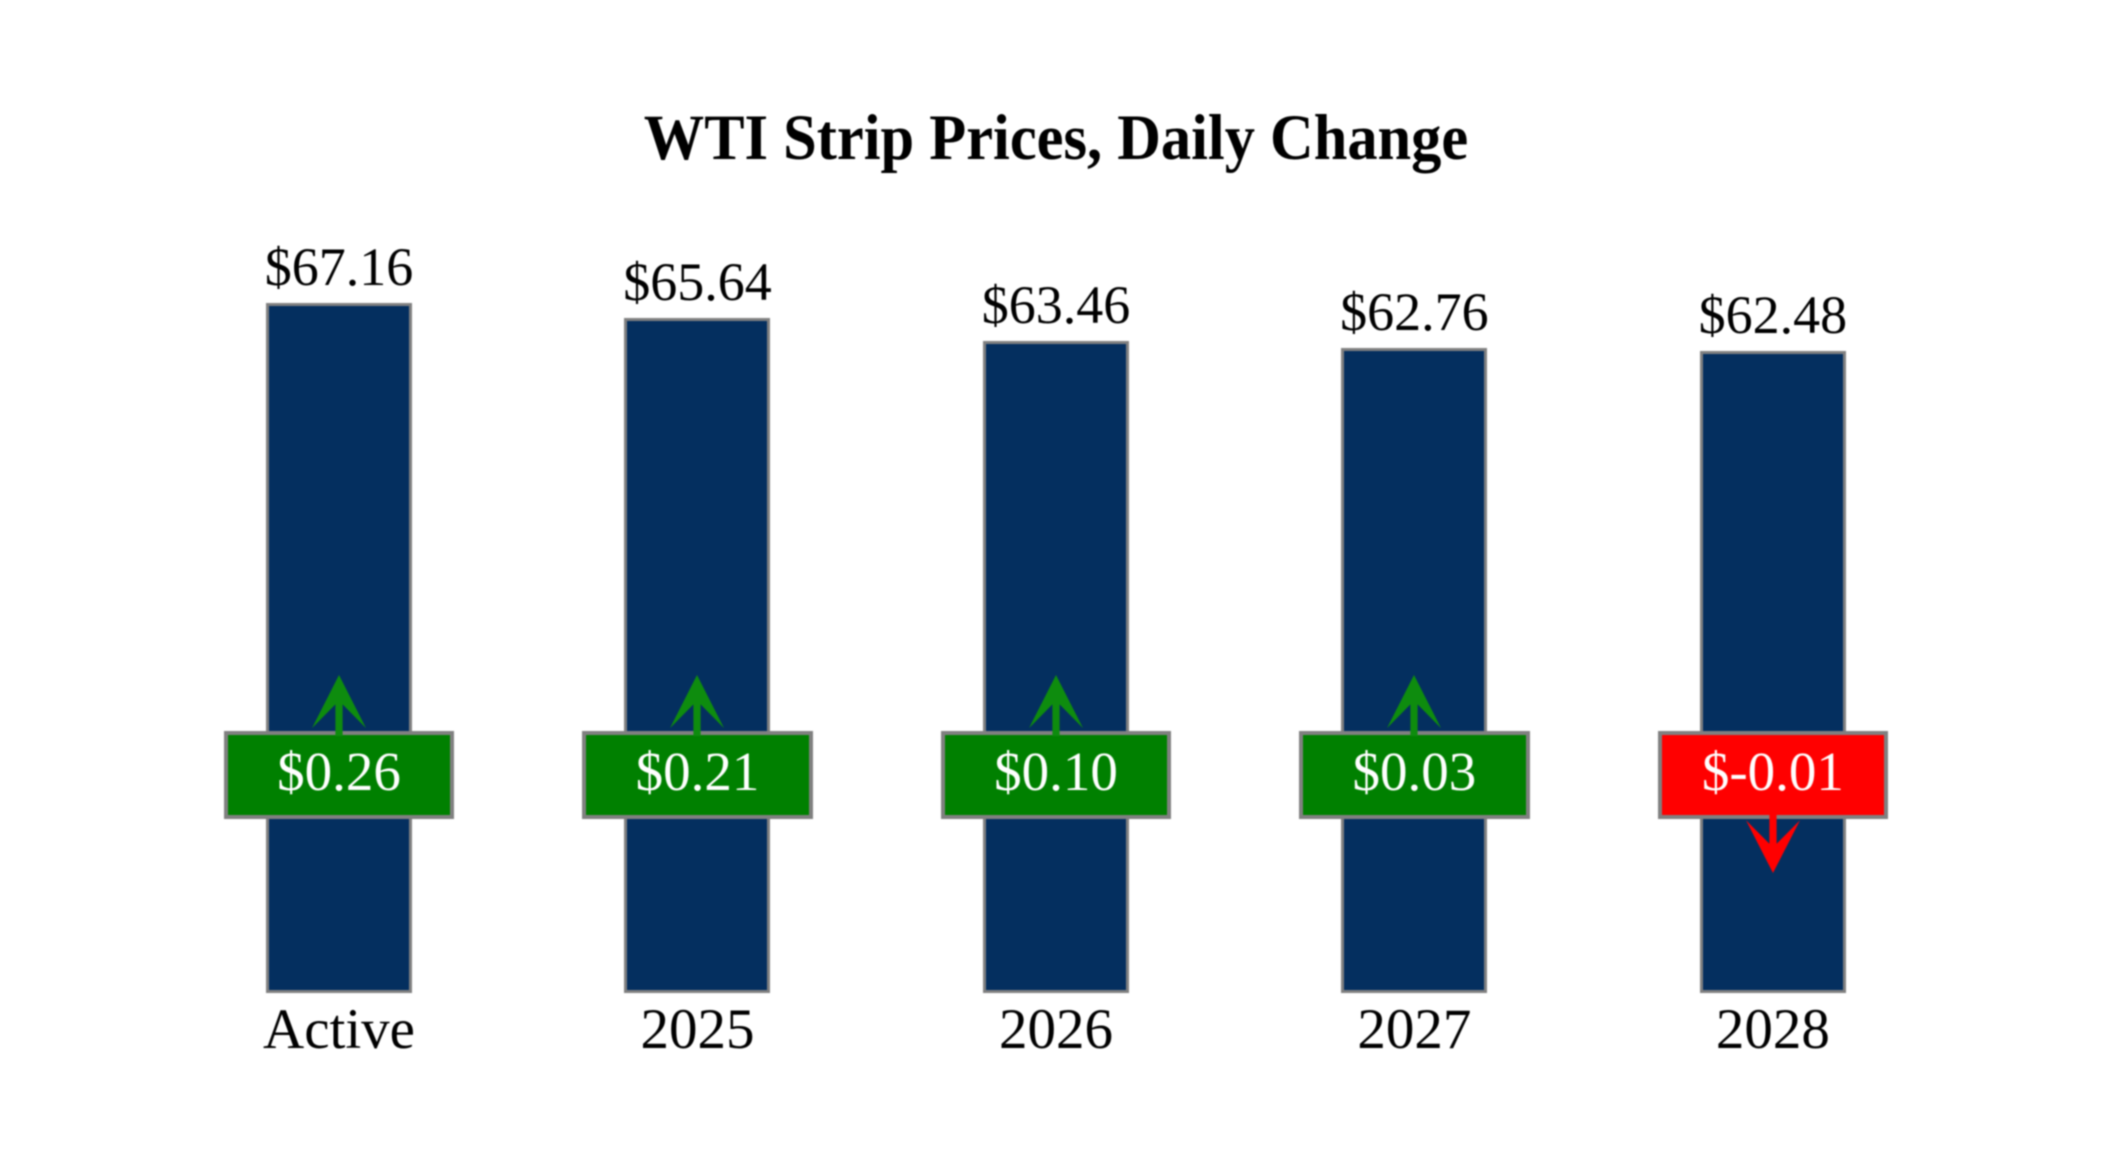 This screenshot has height=1152, width=2112. Describe the element at coordinates (1055, 666) in the screenshot. I see `bar-2026` at that location.